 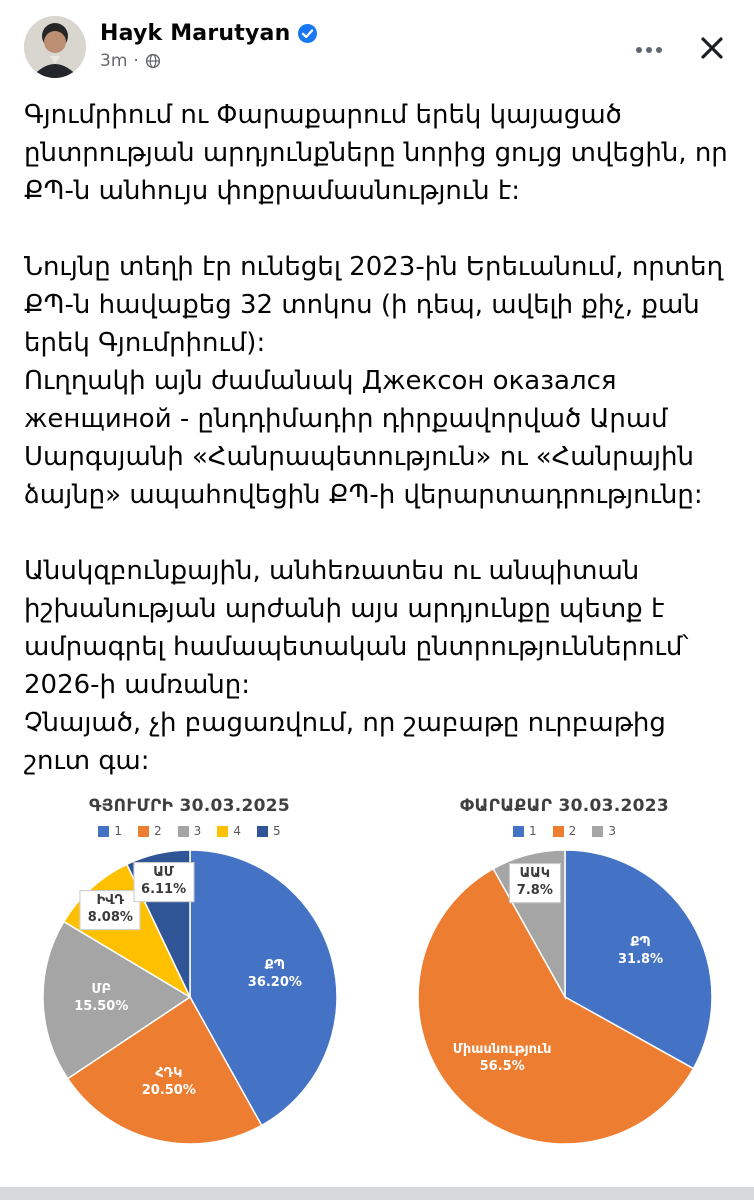 I want to click on pie-chart: ՔՊ 31.8% Միասնություն 56.5% ԱԱԿ 7.8%, so click(x=565, y=997).